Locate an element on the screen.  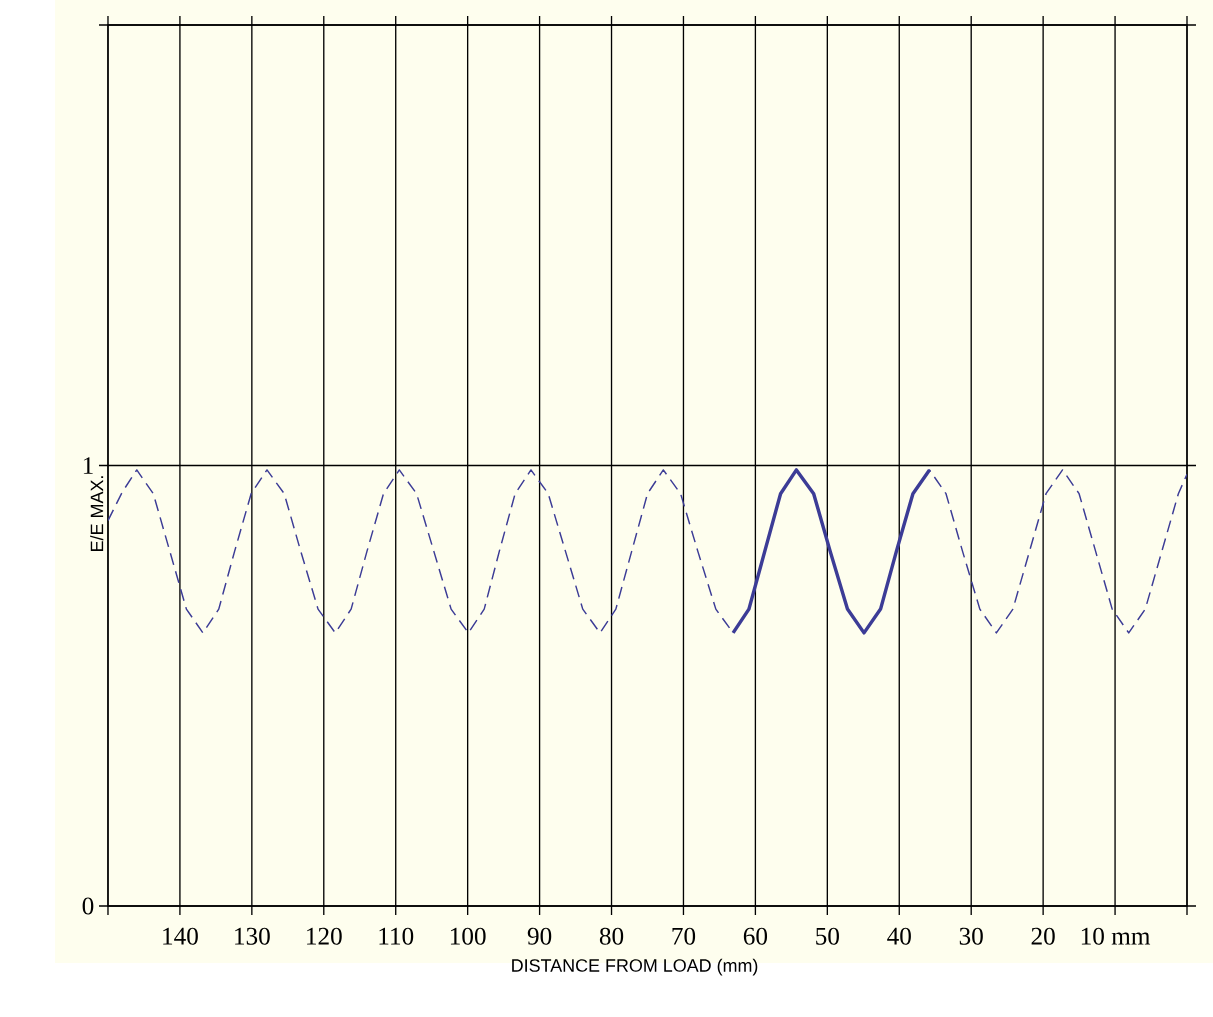
x-tick-label: 100 is located at coordinates (468, 936).